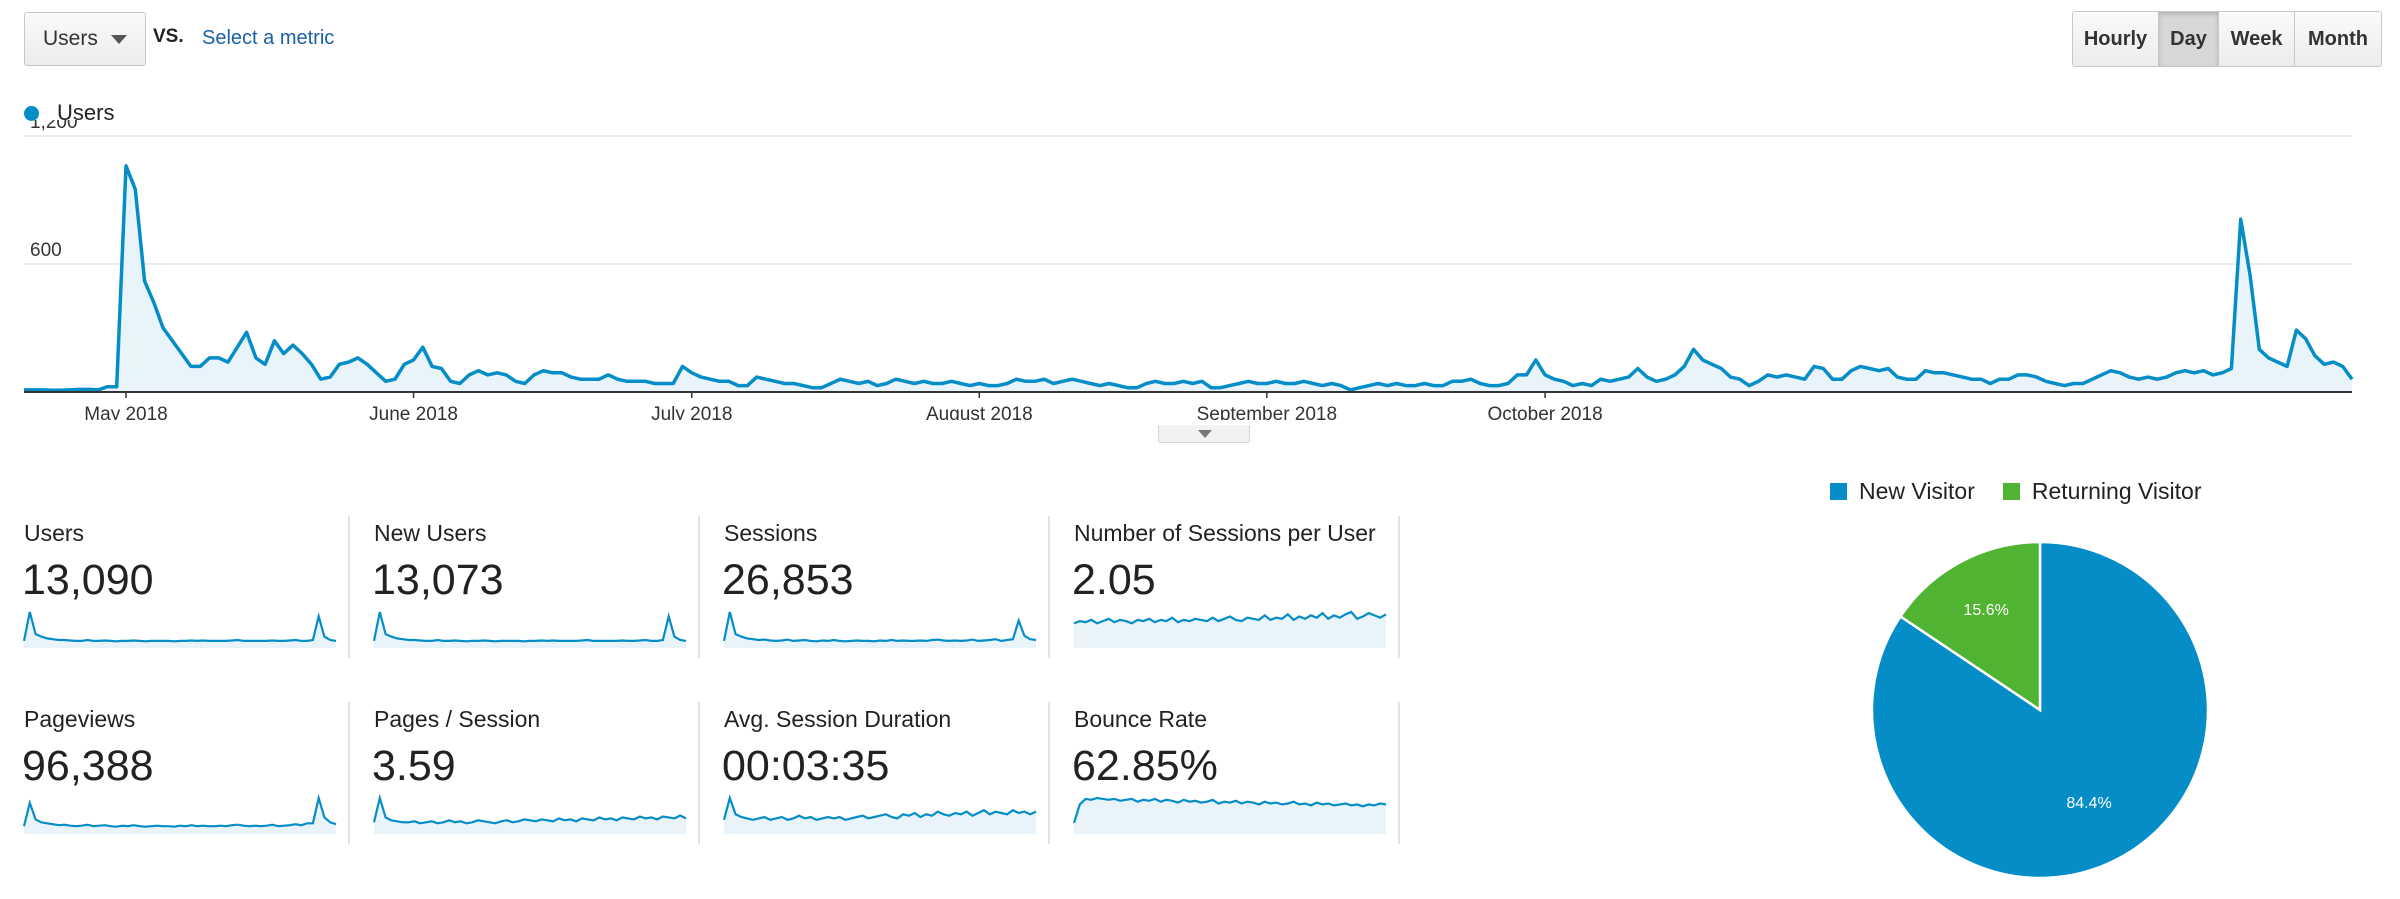 This screenshot has height=899, width=2400. Describe the element at coordinates (691, 412) in the screenshot. I see `x-tick-label: July 2018` at that location.